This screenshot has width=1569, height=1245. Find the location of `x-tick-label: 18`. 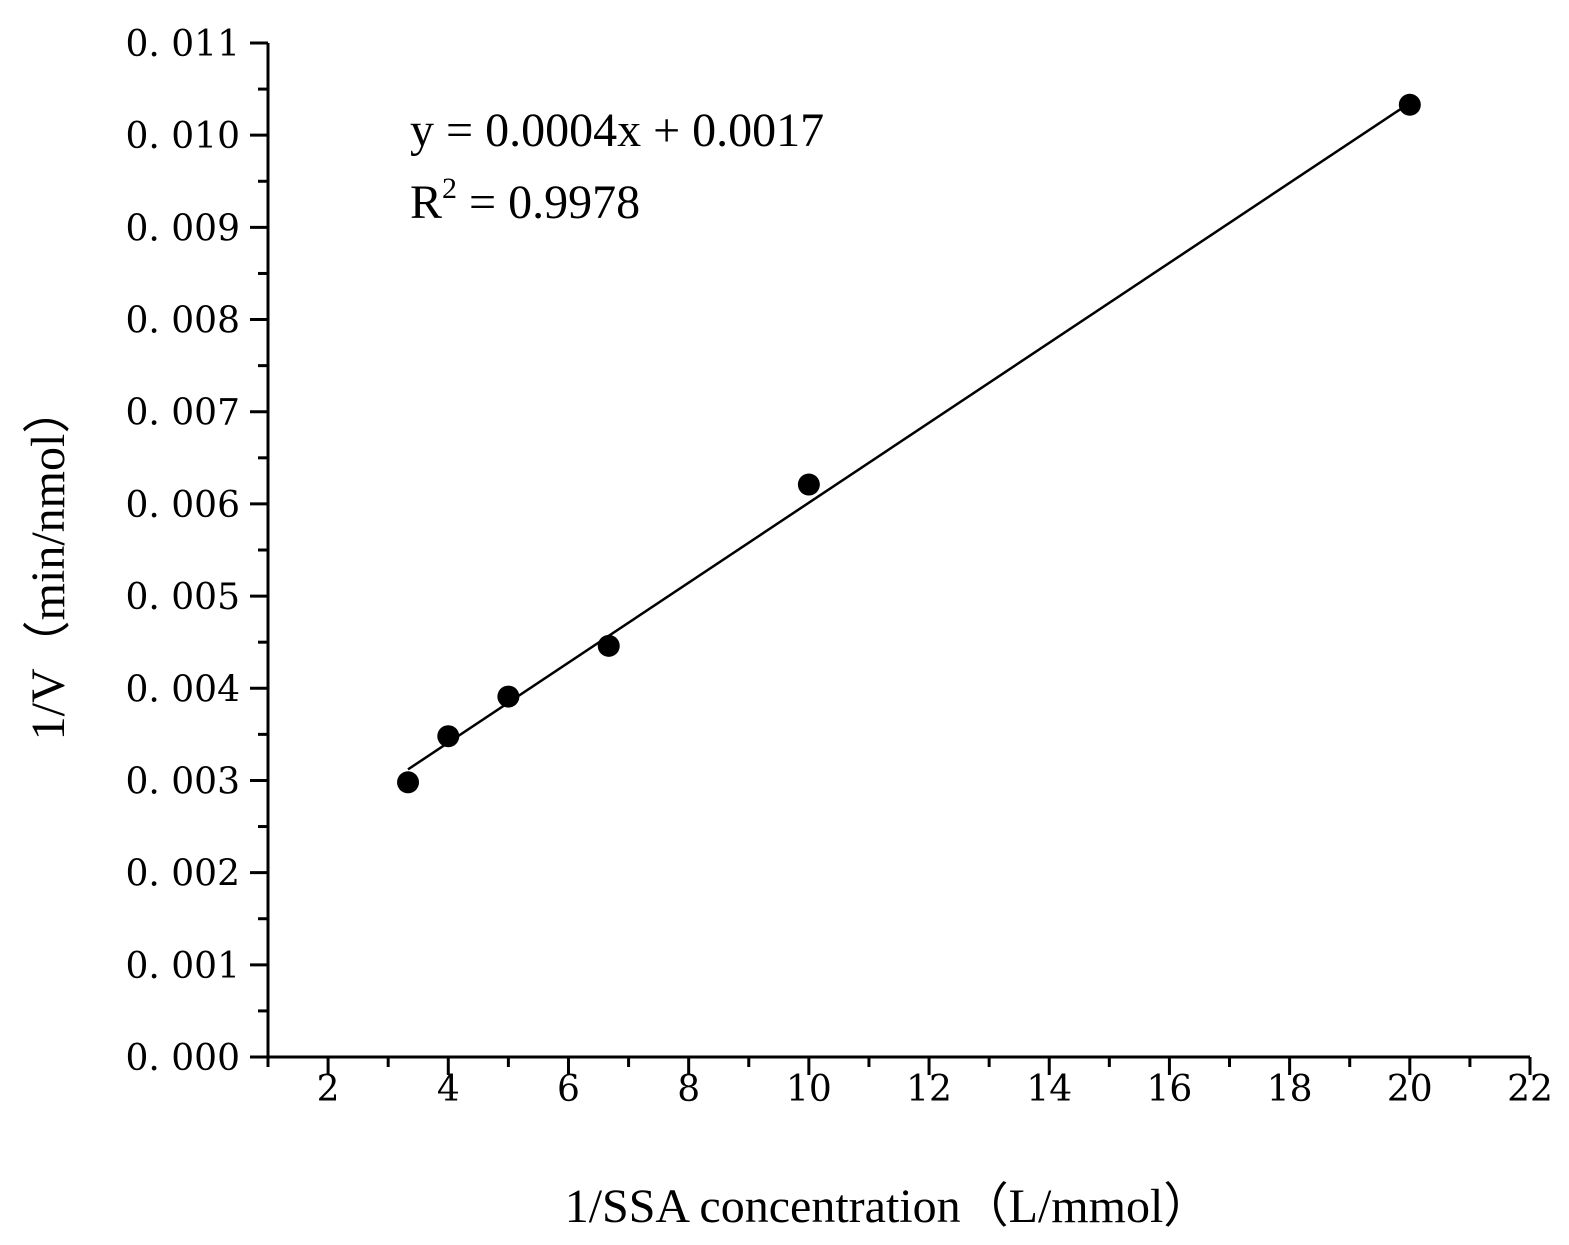

x-tick-label: 18 is located at coordinates (1290, 1089).